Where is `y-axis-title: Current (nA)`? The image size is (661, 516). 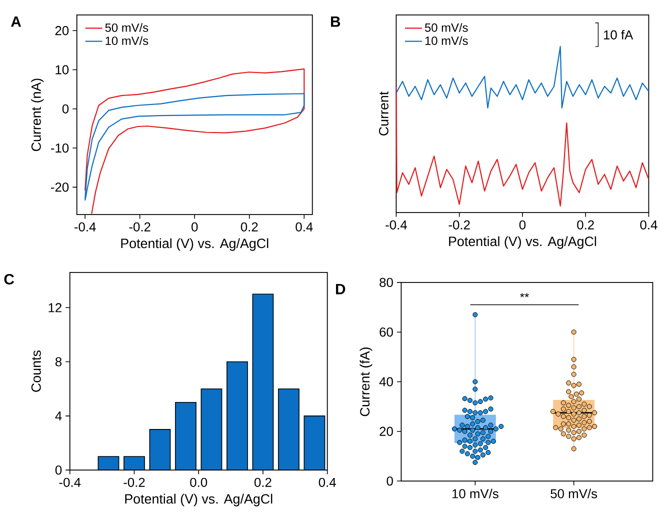 y-axis-title: Current (nA) is located at coordinates (37, 115).